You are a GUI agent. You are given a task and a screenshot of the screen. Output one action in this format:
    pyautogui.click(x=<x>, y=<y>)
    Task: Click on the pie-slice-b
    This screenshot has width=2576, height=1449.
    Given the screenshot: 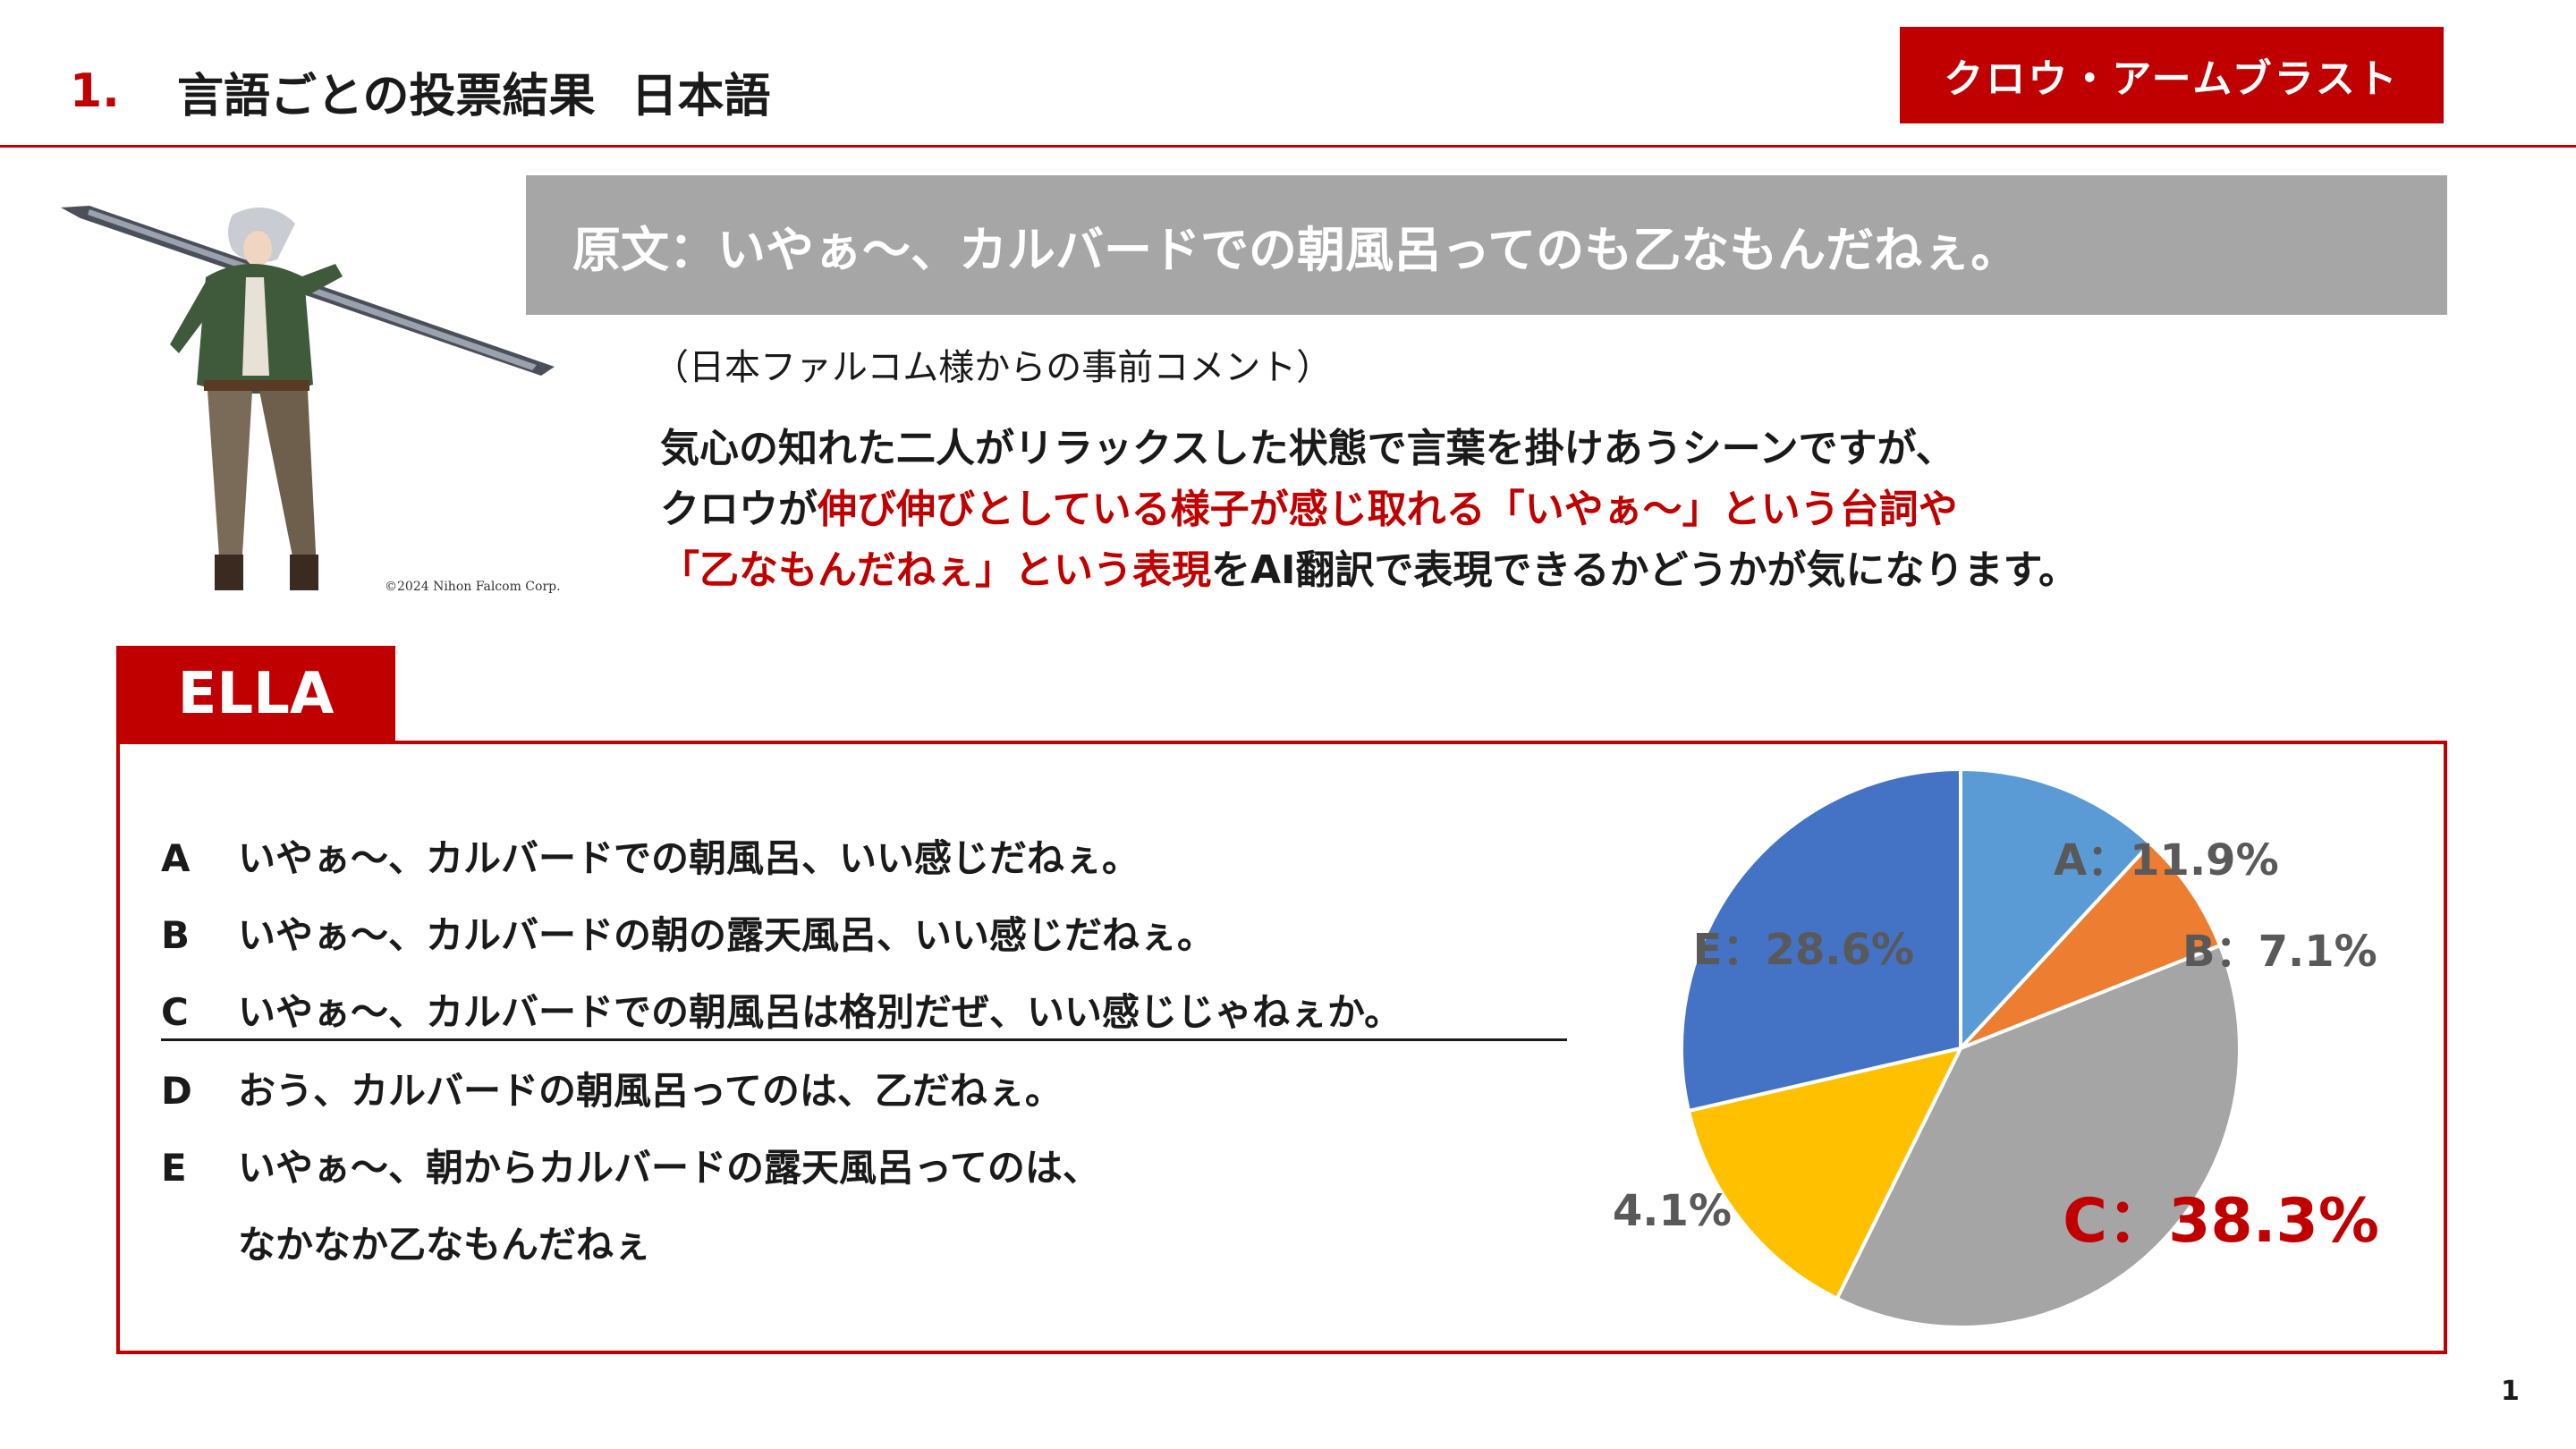 What is the action you would take?
    pyautogui.click(x=2091, y=945)
    